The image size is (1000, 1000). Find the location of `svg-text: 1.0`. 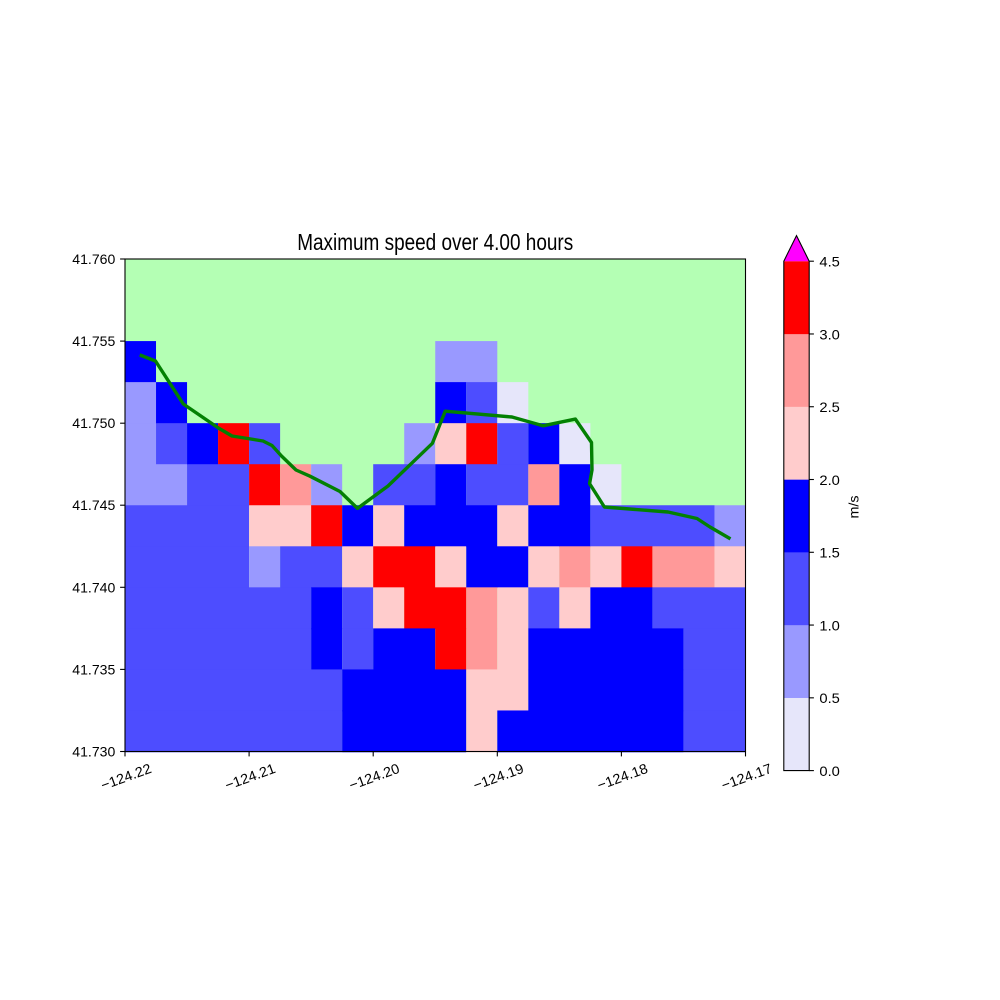

svg-text: 1.0 is located at coordinates (829, 625).